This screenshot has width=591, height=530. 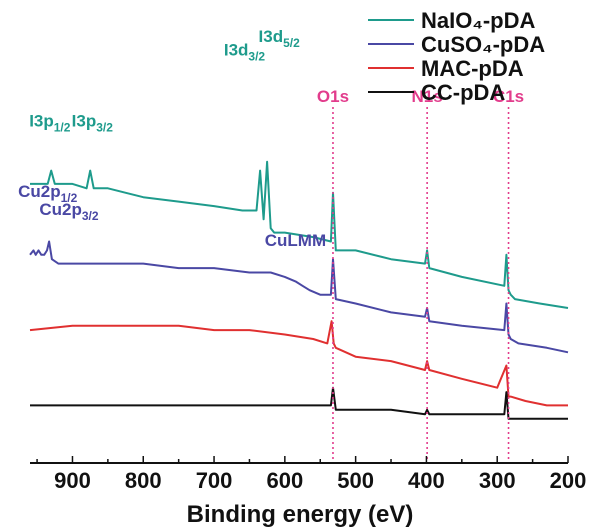 I want to click on x-tick-label-4: 500, so click(x=355, y=480).